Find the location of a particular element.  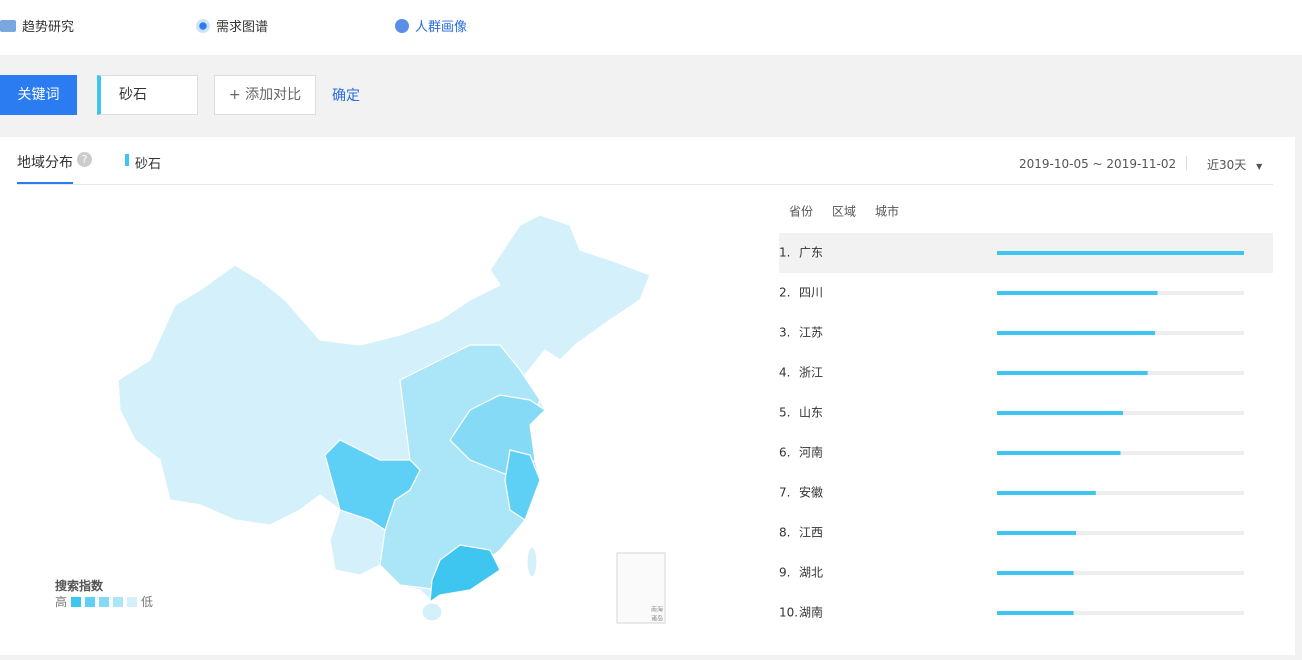

legend-low: 低 is located at coordinates (147, 602).